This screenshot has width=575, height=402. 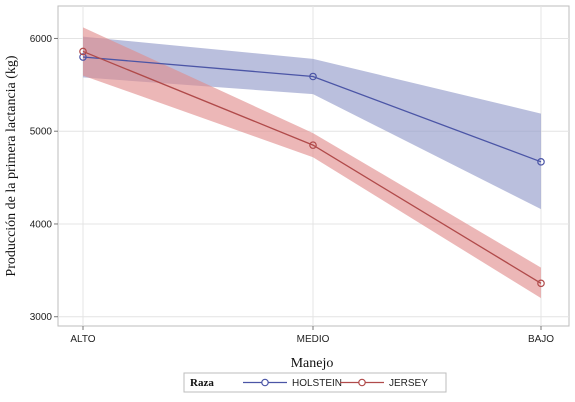 I want to click on legend-label: JERSEY, so click(x=408, y=383).